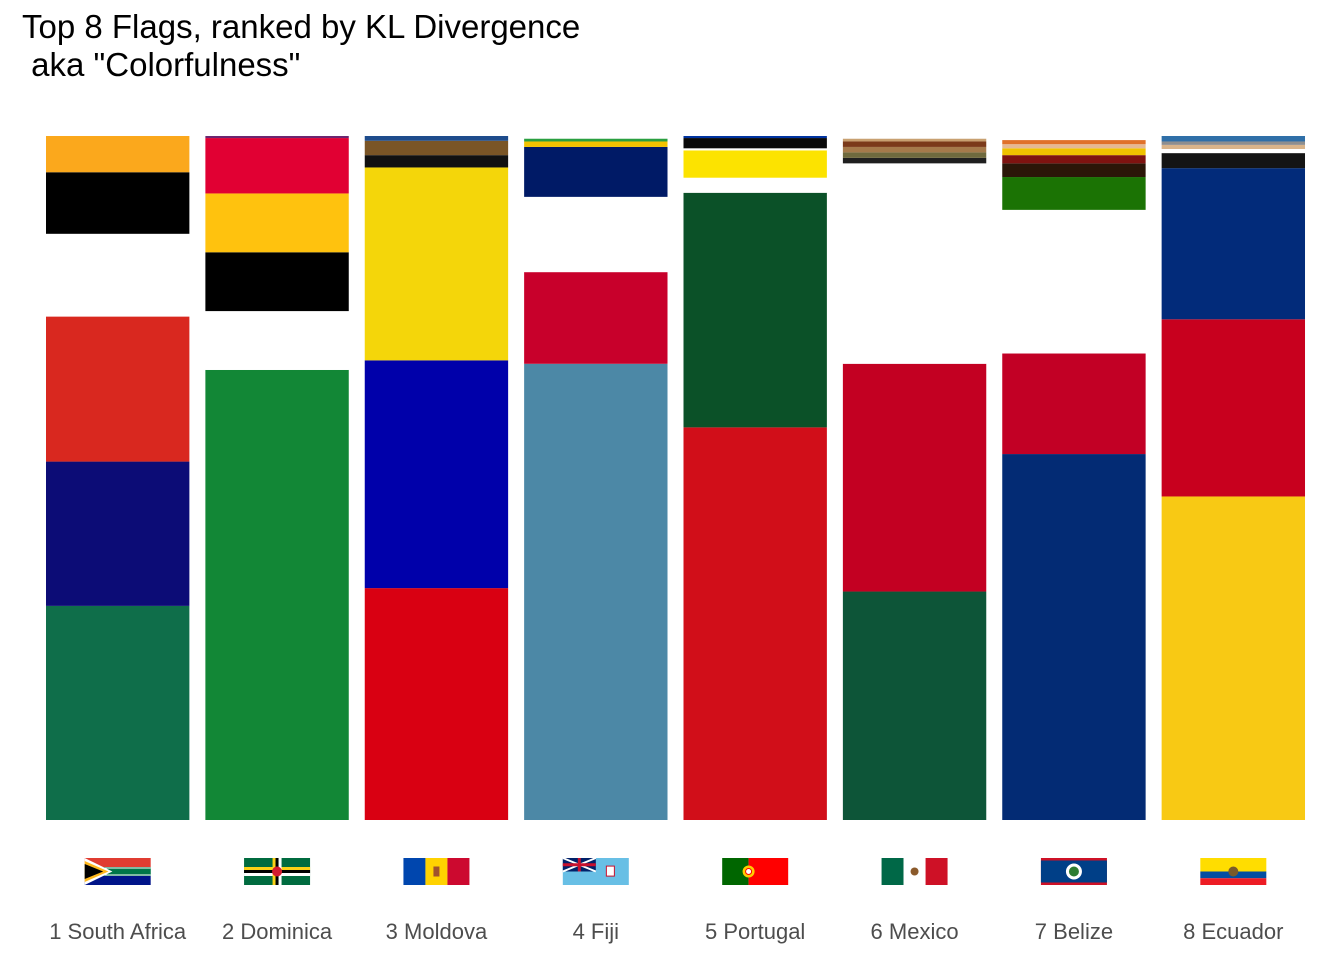 The width and height of the screenshot is (1344, 960). Describe the element at coordinates (1233, 931) in the screenshot. I see `category-label: 8 Ecuador` at that location.